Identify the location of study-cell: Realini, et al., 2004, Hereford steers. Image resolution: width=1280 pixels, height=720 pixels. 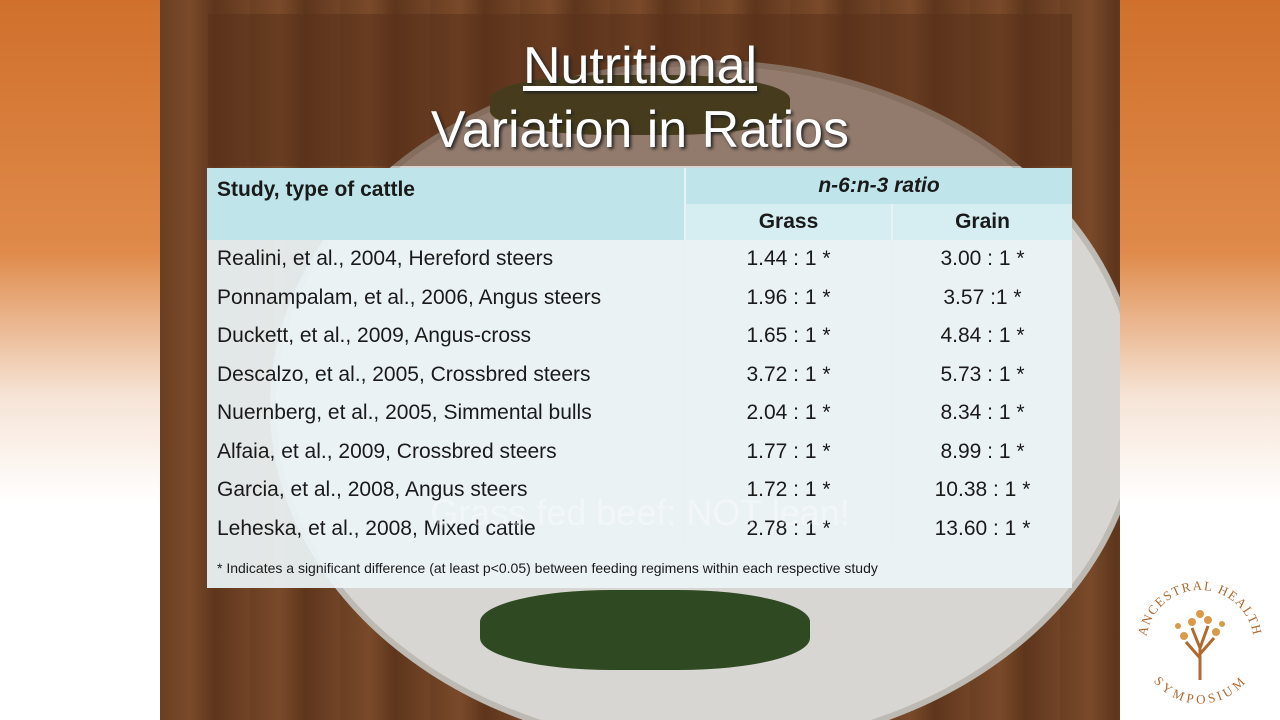
(446, 259).